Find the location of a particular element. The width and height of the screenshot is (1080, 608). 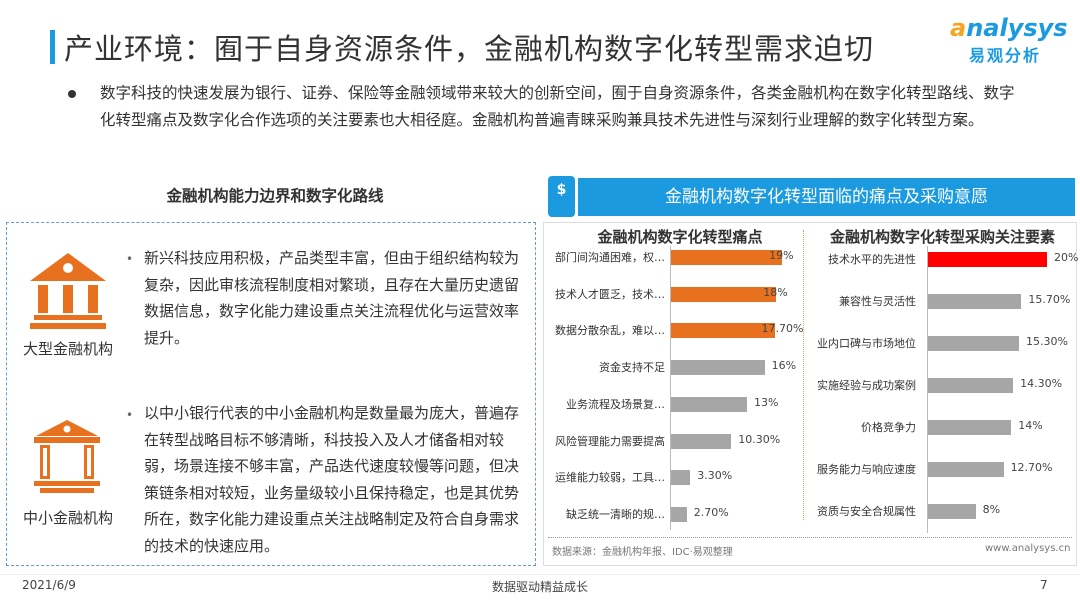

data-source: 数据来源：金融机构年报、IDC·易观整理 is located at coordinates (642, 552).